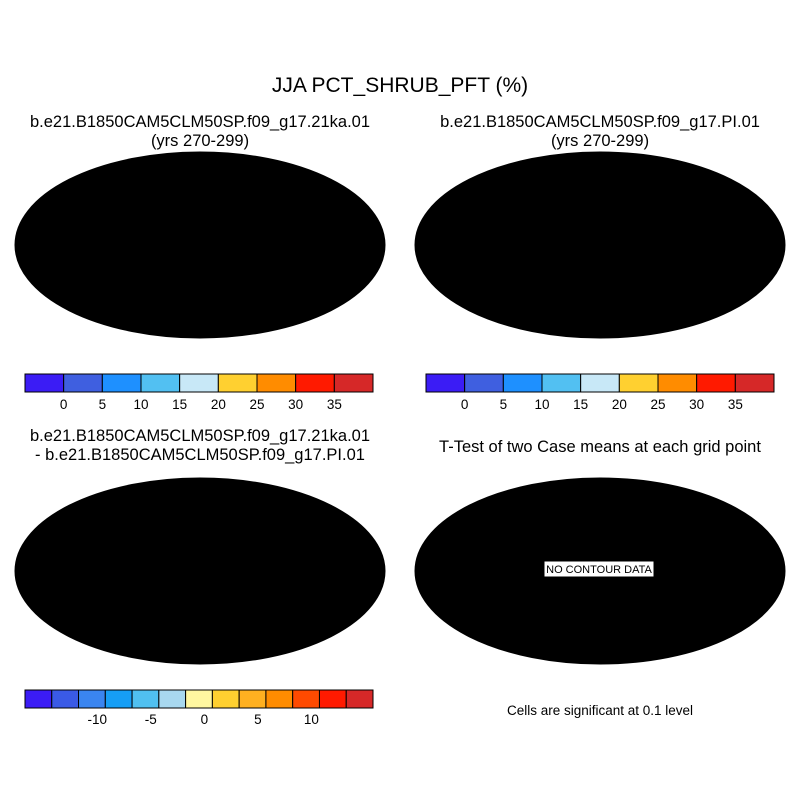 This screenshot has width=800, height=800. What do you see at coordinates (600, 122) in the screenshot?
I see `panel-title-line1: b.e21.B1850CAM5CLM50SP.f09_g17.PI.01` at bounding box center [600, 122].